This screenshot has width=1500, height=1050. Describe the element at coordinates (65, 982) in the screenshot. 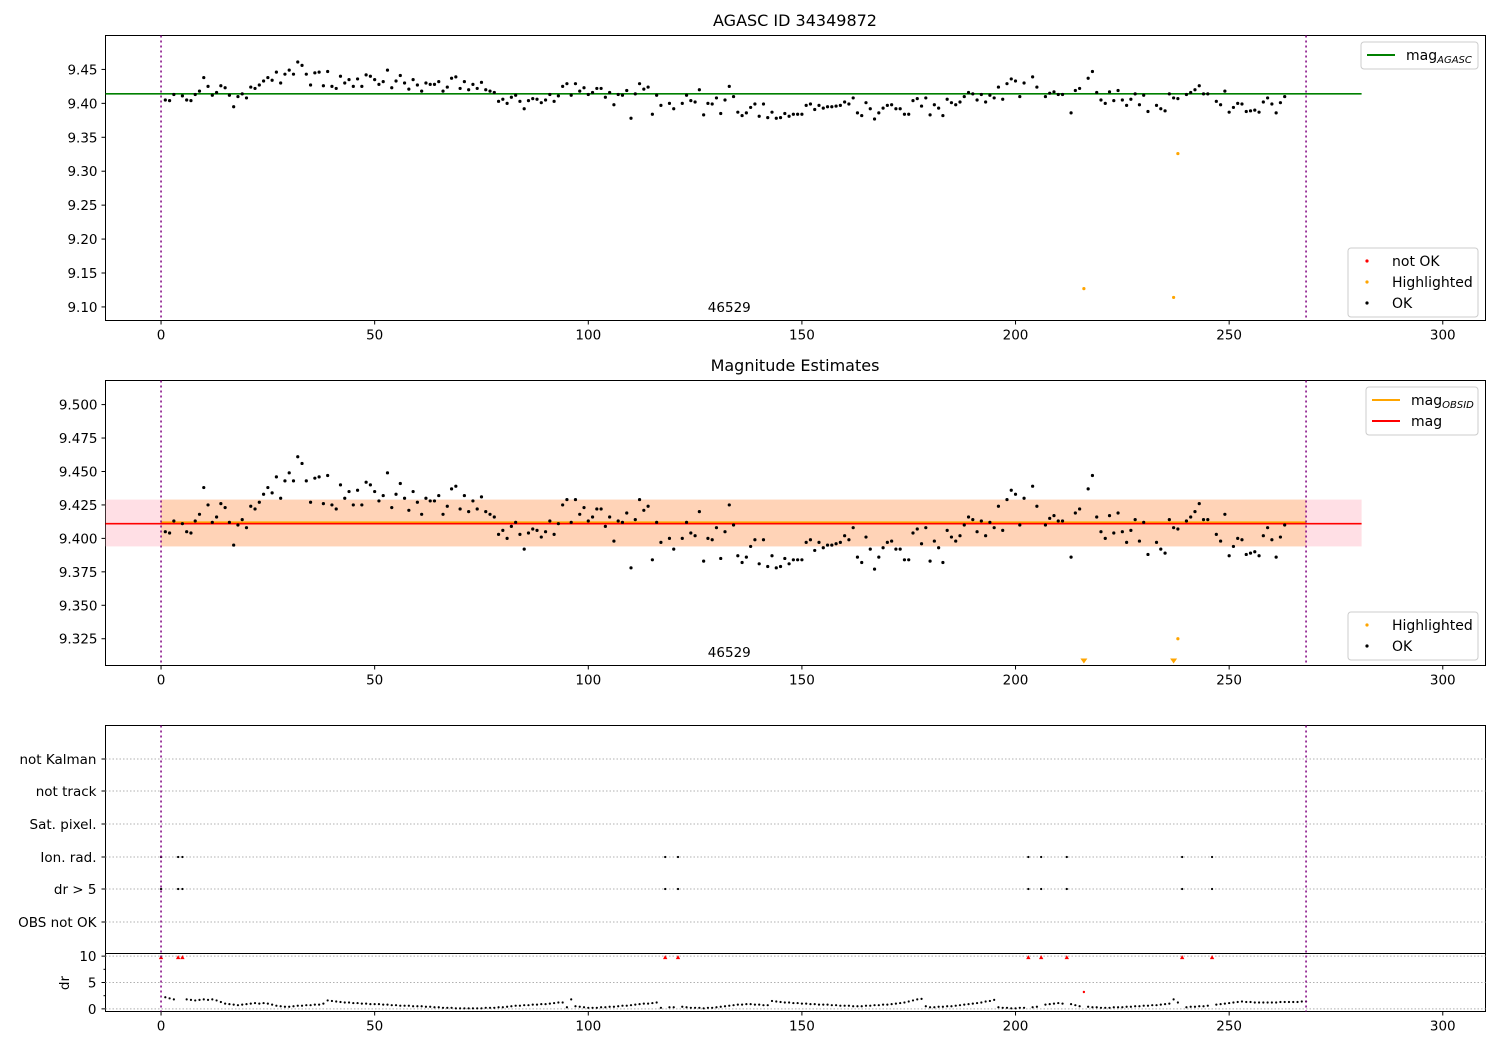

I see `dr-axis-label: dr` at that location.